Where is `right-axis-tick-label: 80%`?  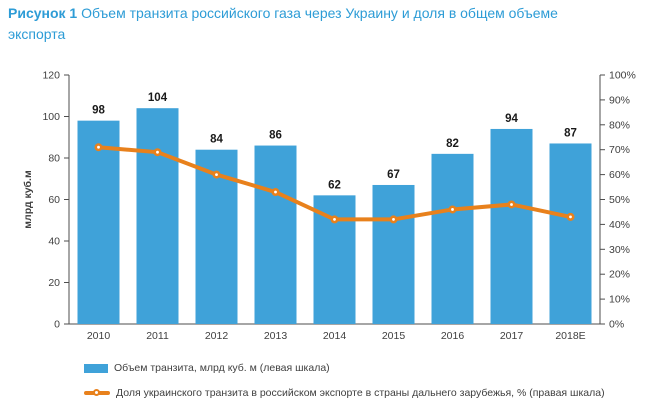 right-axis-tick-label: 80% is located at coordinates (619, 125).